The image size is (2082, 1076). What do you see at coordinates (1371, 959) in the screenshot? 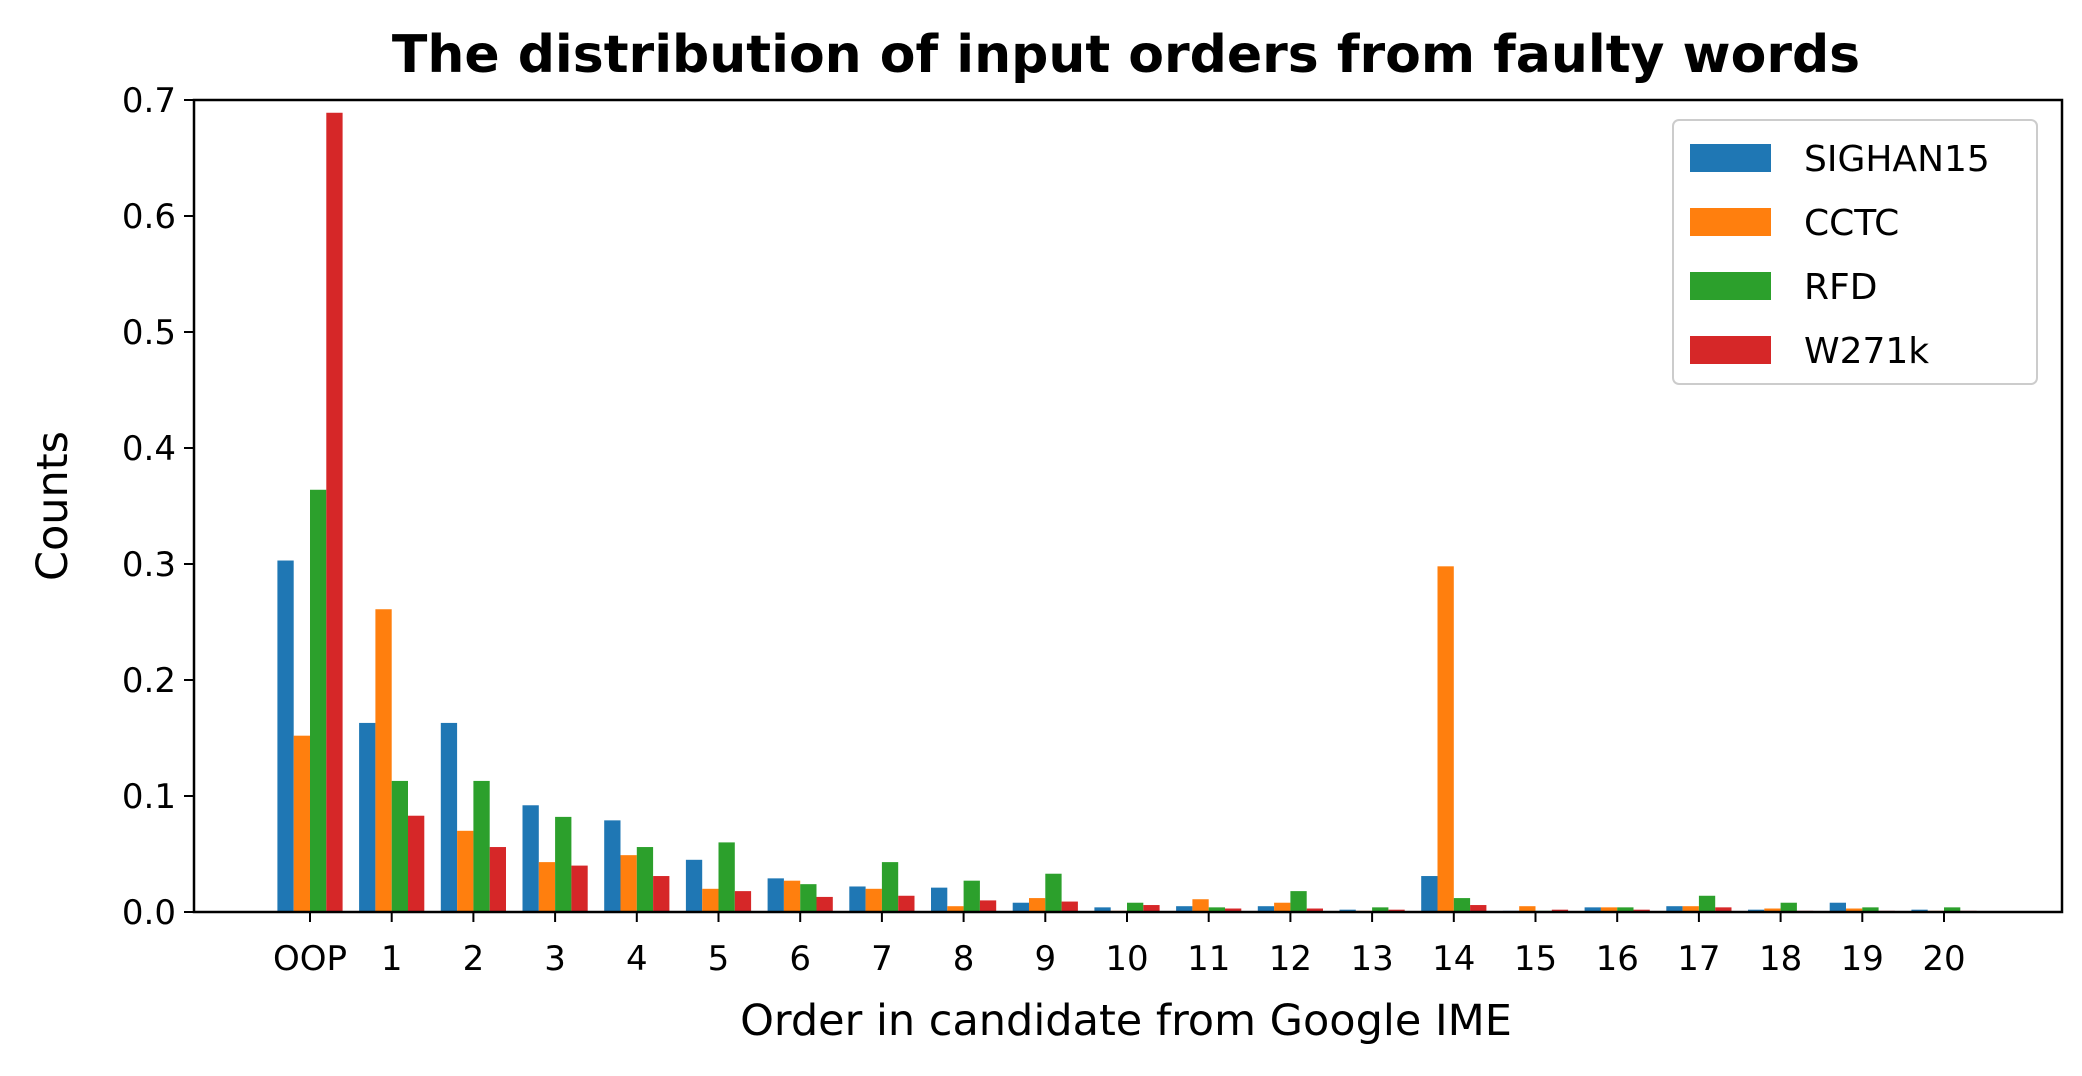
I see `x-tick-label: 13` at bounding box center [1371, 959].